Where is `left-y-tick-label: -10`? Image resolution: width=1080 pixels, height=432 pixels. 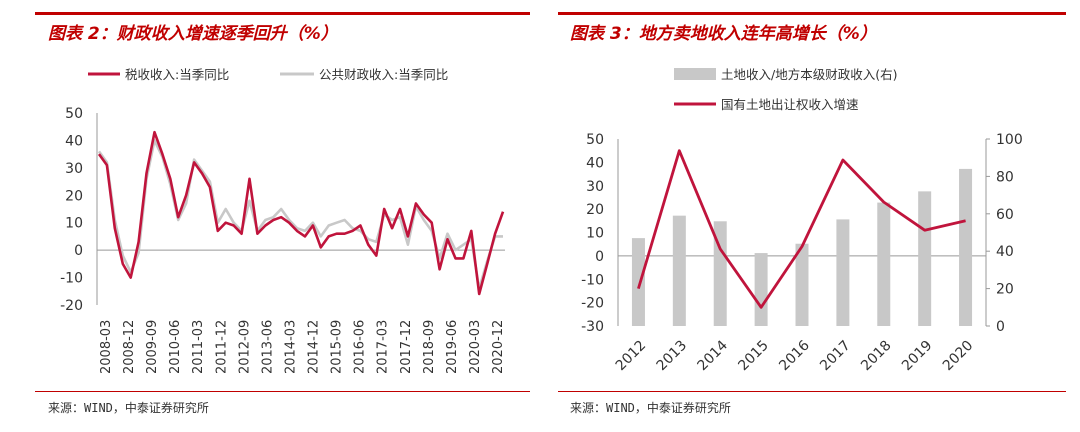 left-y-tick-label: -10 is located at coordinates (71, 279).